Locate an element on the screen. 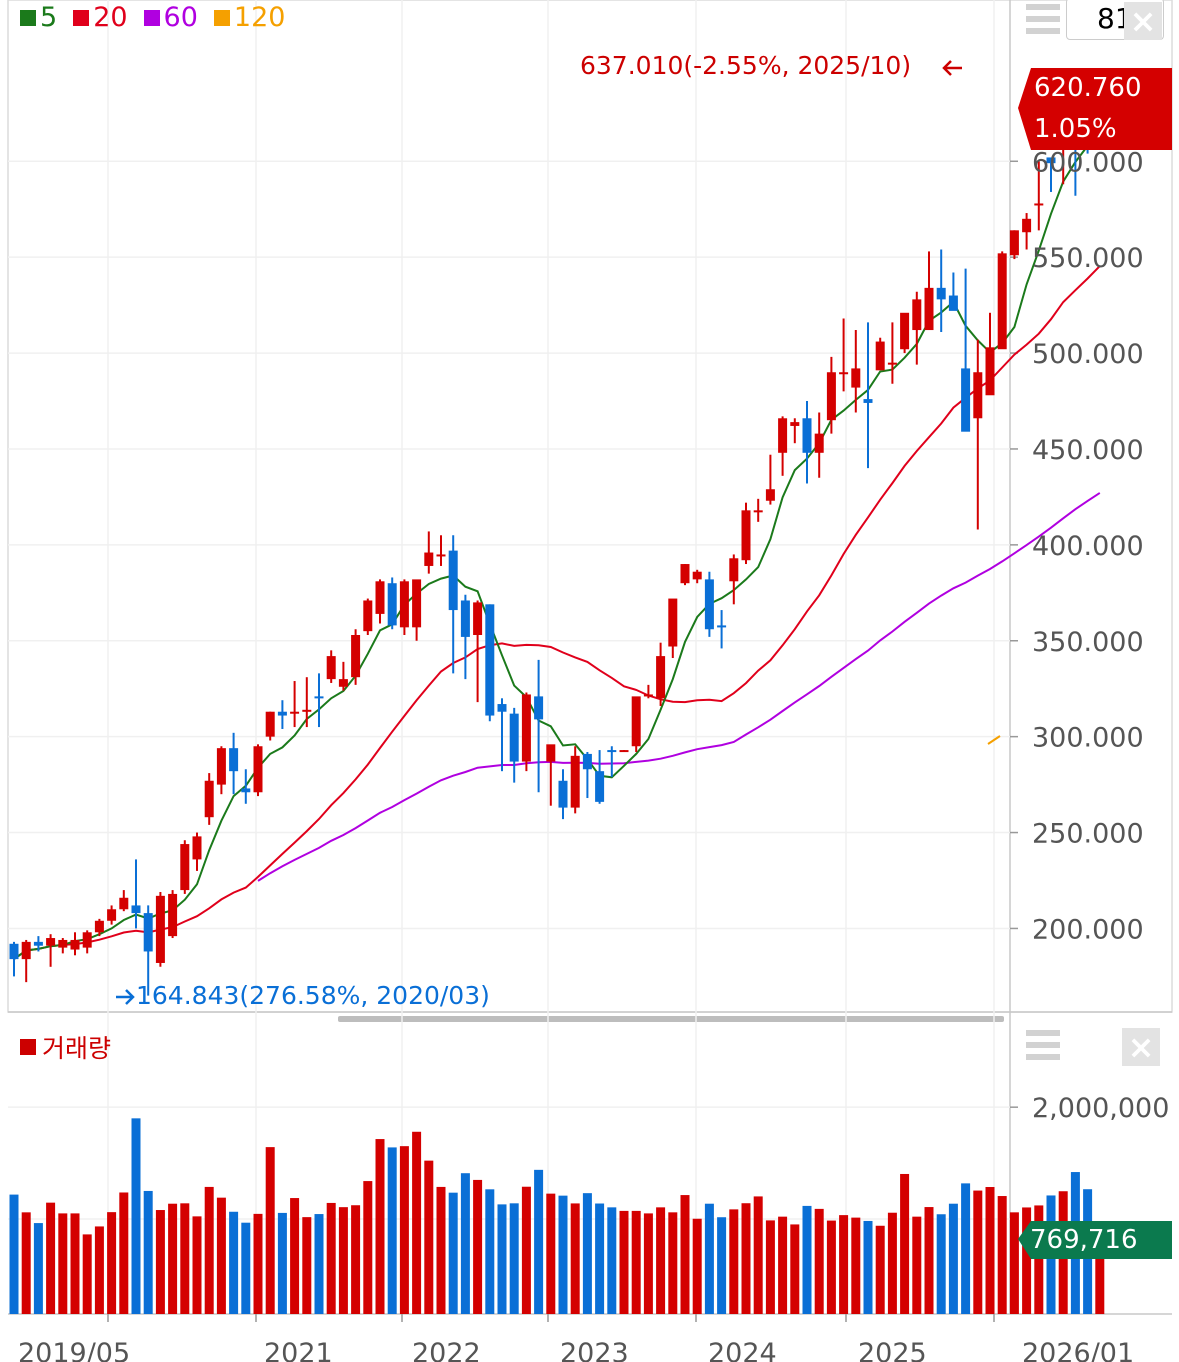 This screenshot has width=1179, height=1362. legend-ma60: 60 is located at coordinates (170, 17).